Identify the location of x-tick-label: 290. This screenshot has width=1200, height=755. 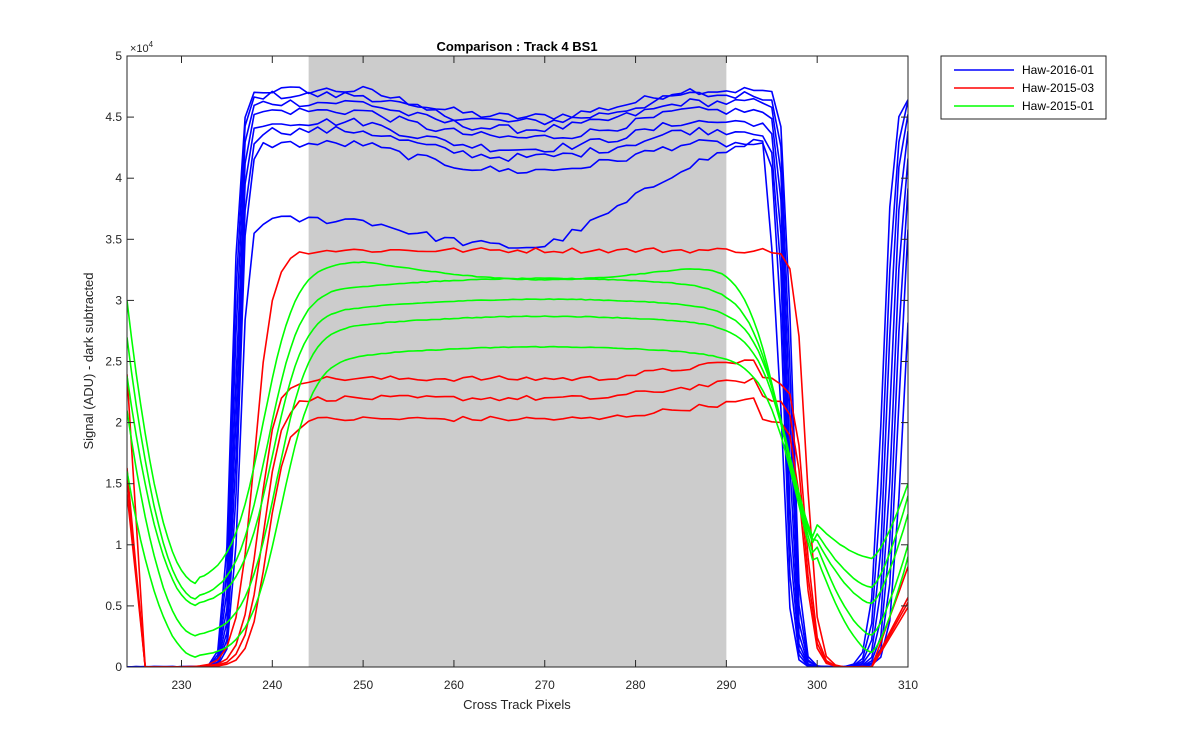
(726, 685).